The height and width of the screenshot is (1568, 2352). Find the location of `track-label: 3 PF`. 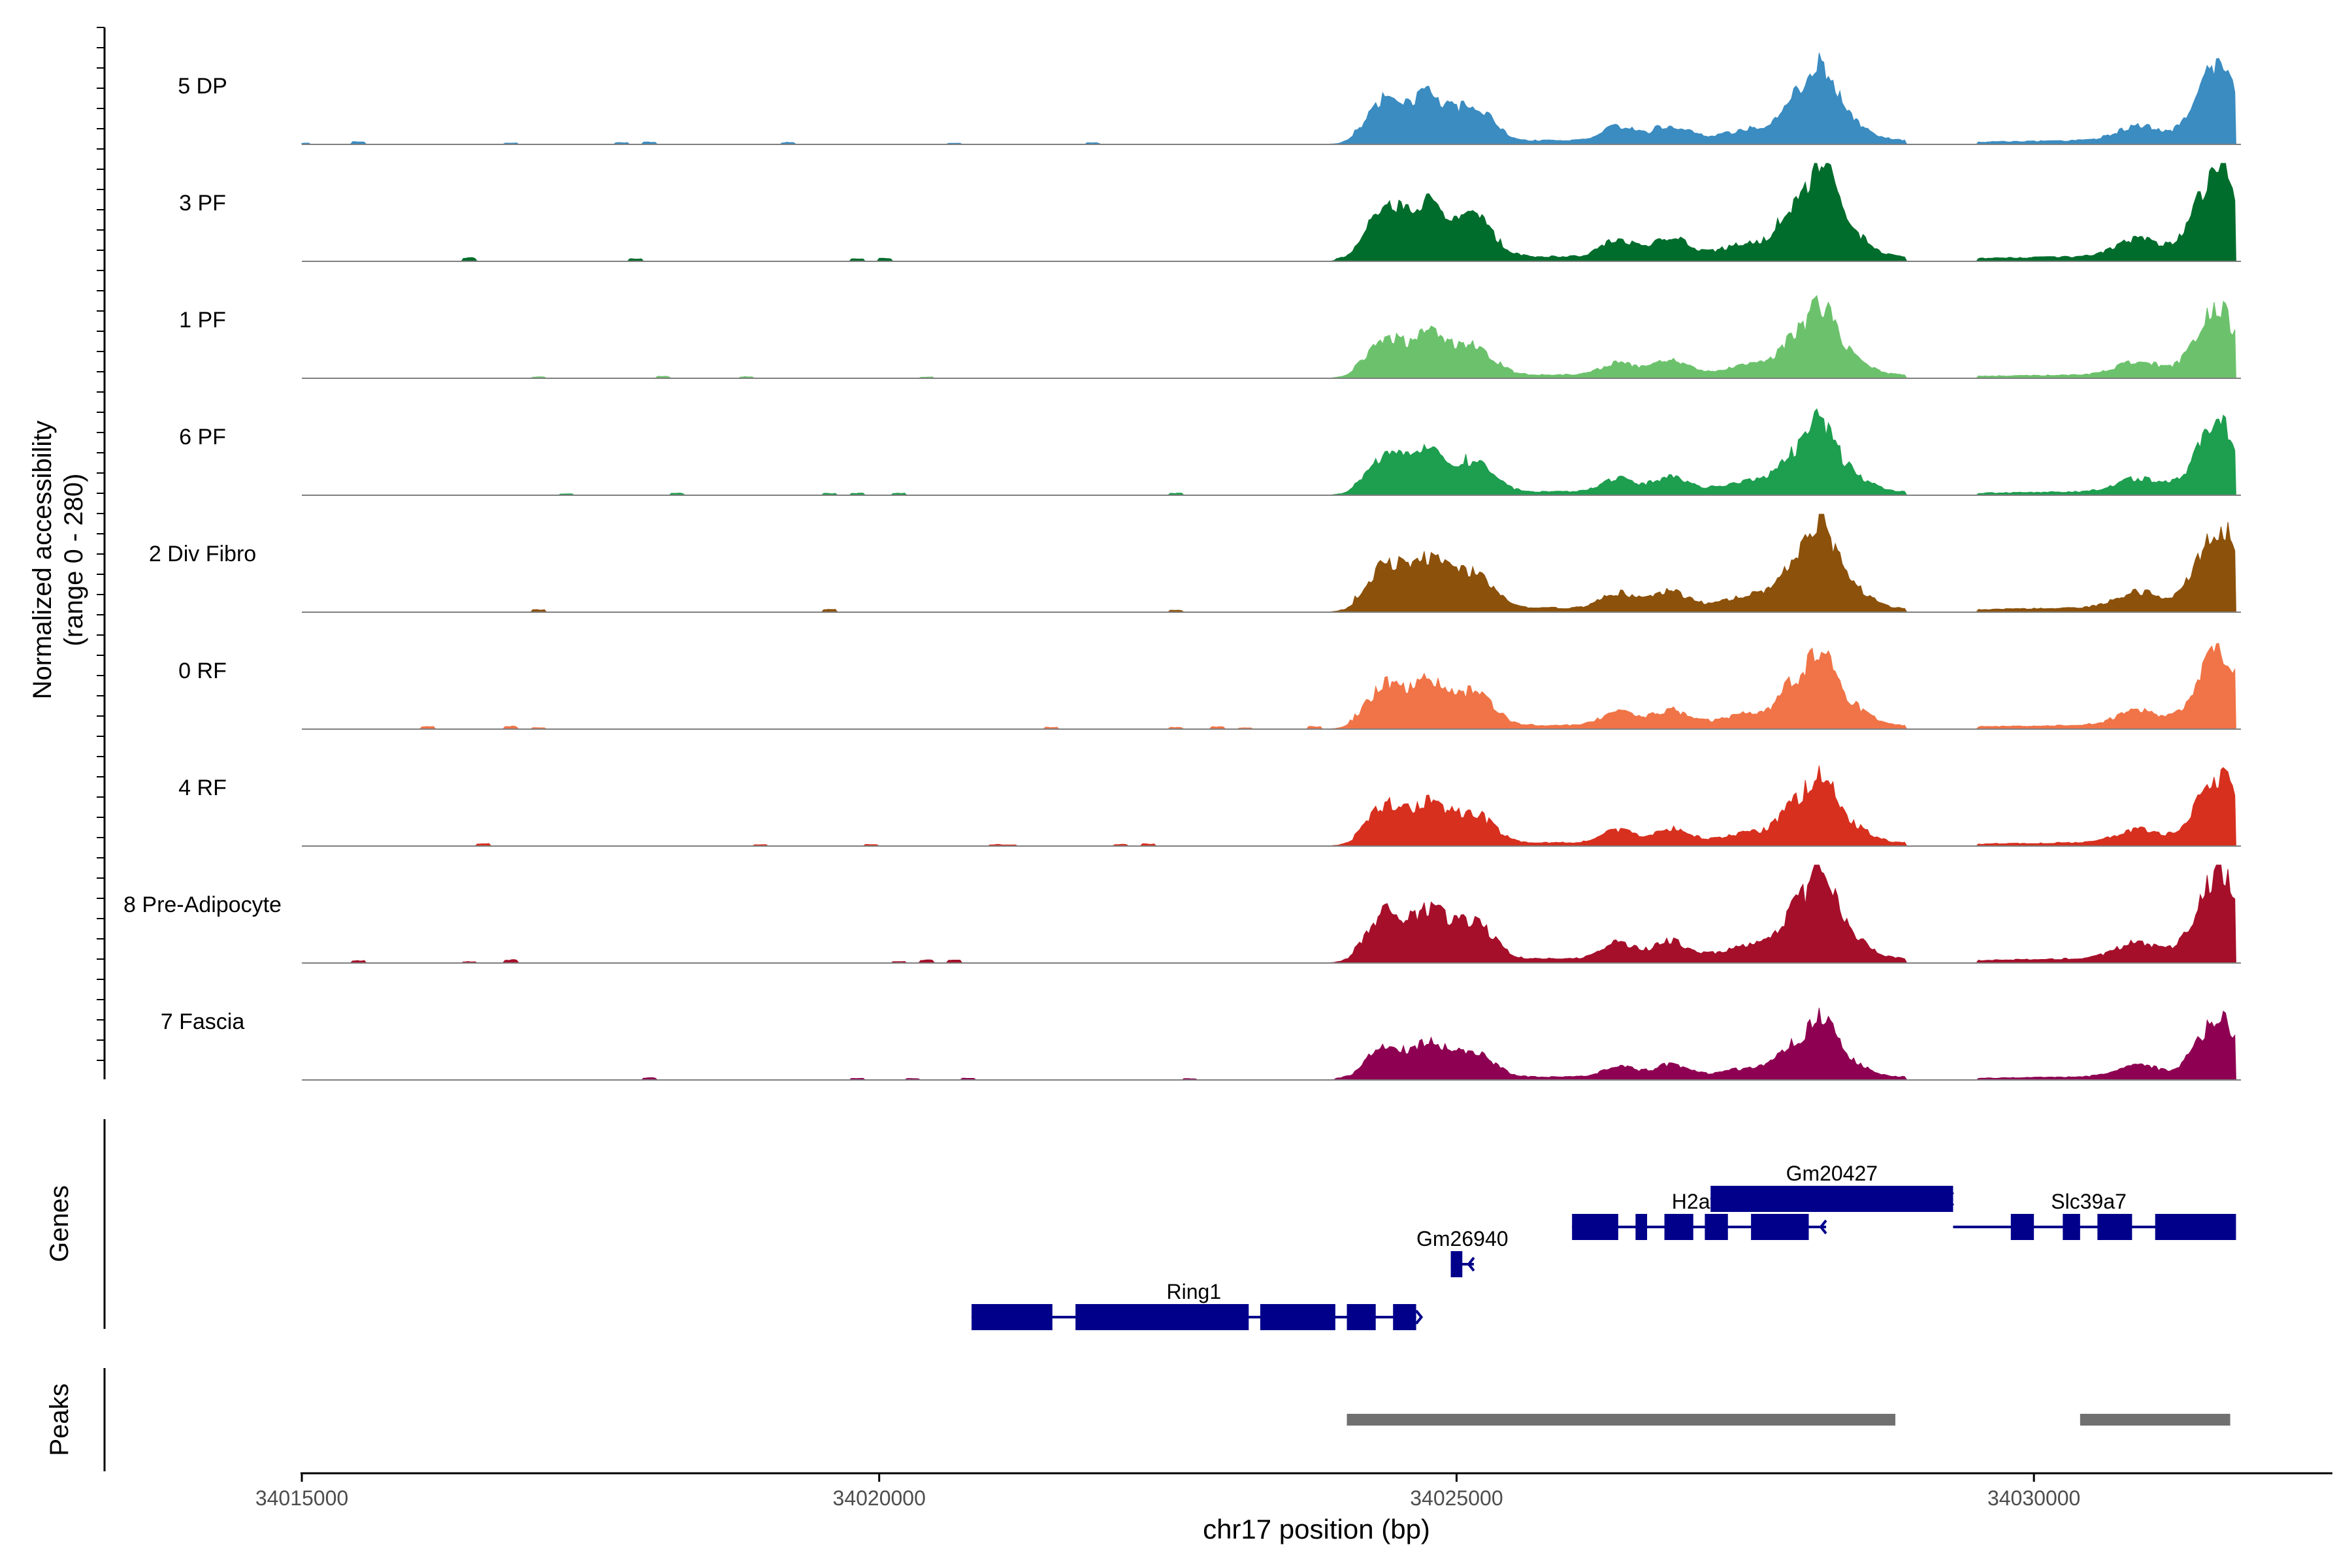

track-label: 3 PF is located at coordinates (202, 203).